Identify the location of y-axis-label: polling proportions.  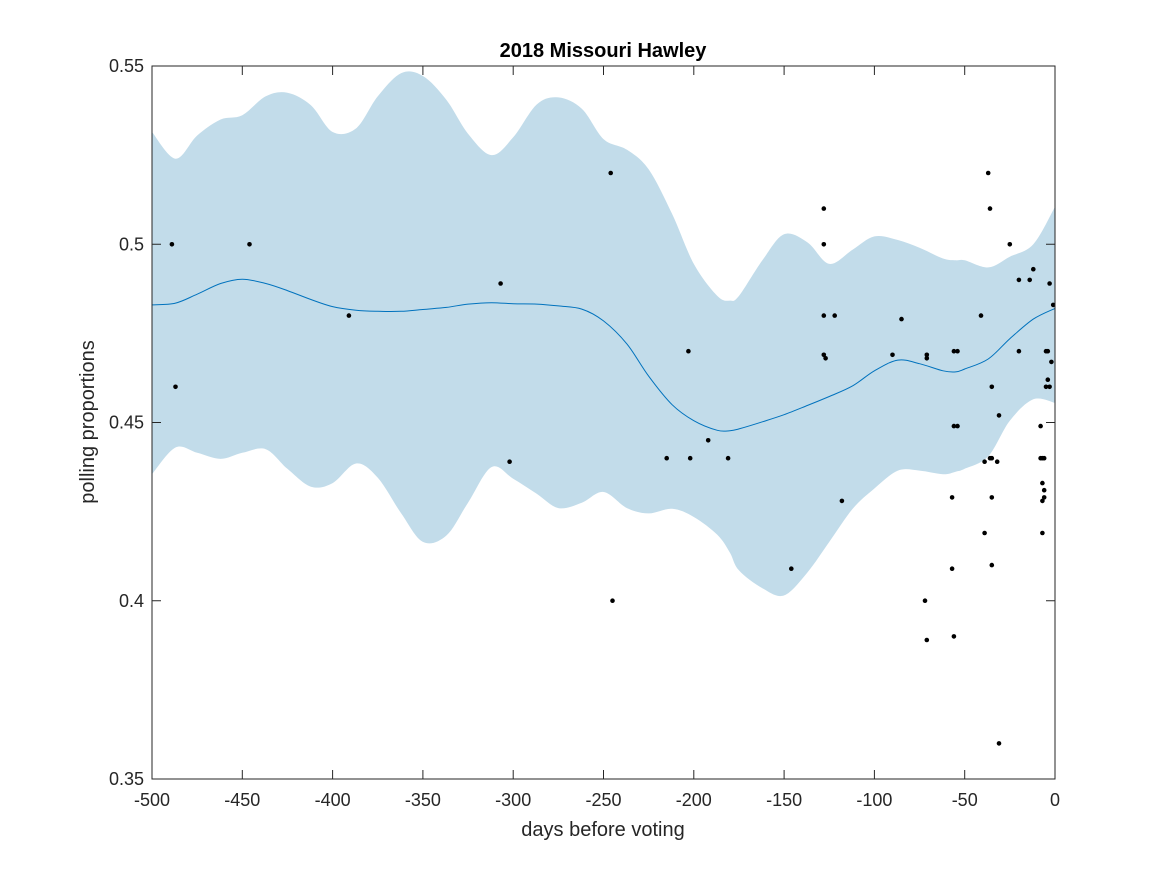
(88, 421).